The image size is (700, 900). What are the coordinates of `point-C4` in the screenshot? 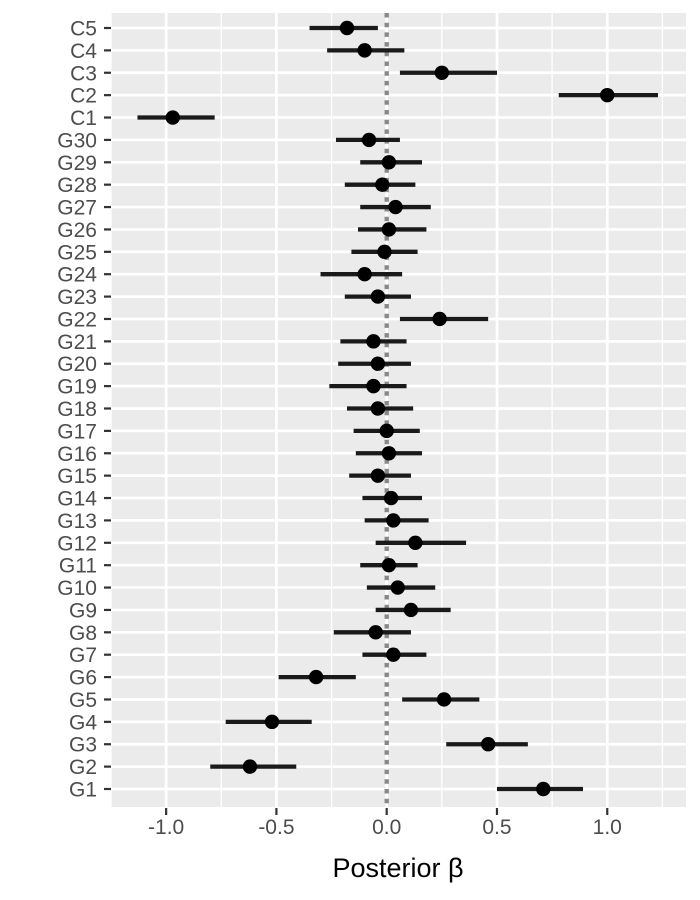 It's located at (364, 50).